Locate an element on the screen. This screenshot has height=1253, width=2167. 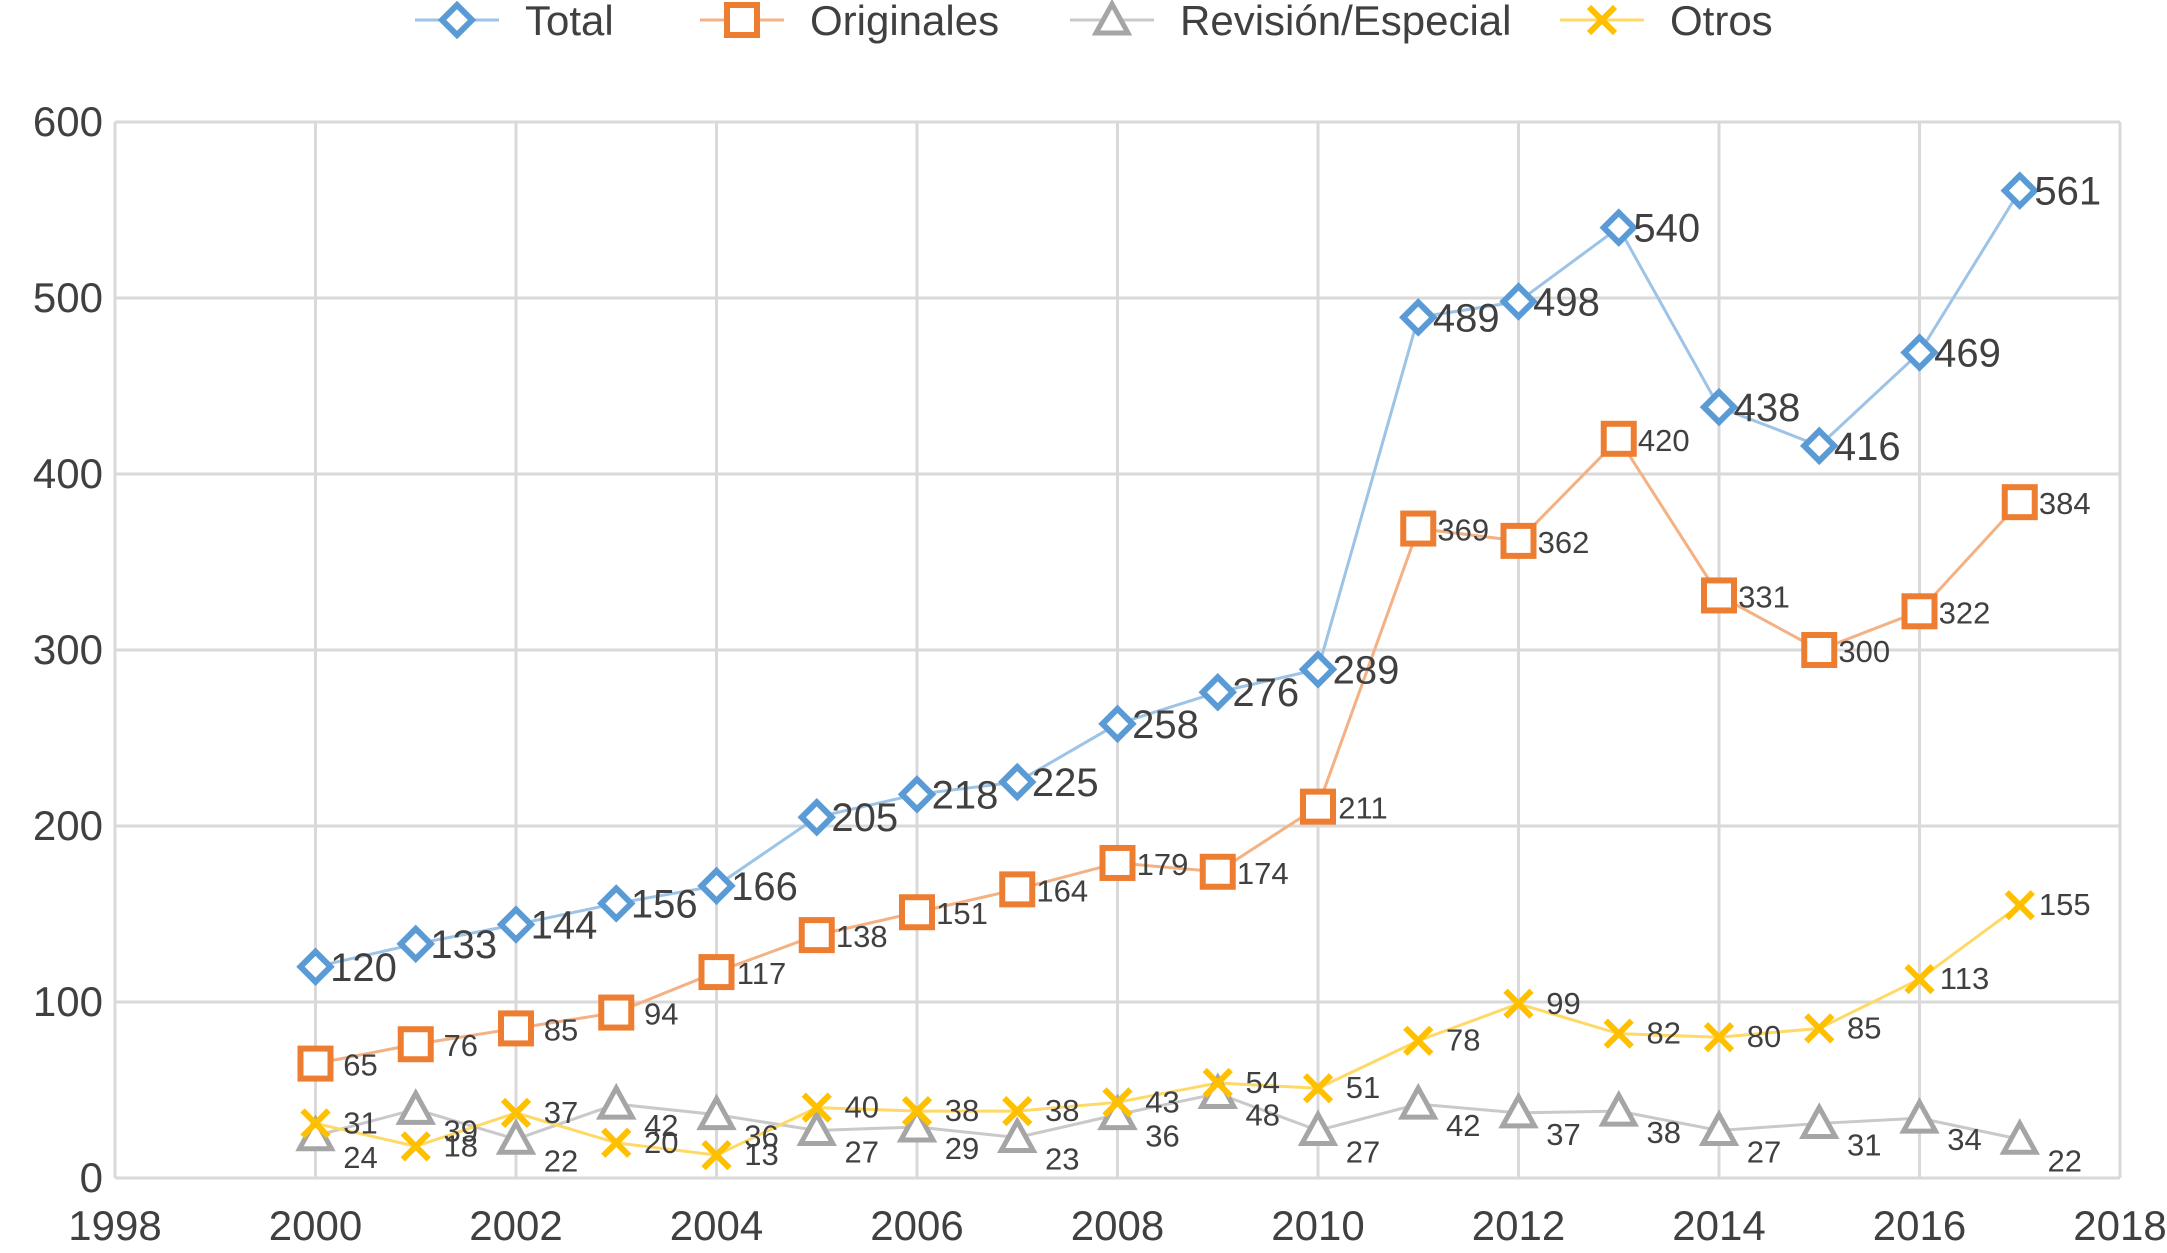
data-label-originales: 151 is located at coordinates (962, 913).